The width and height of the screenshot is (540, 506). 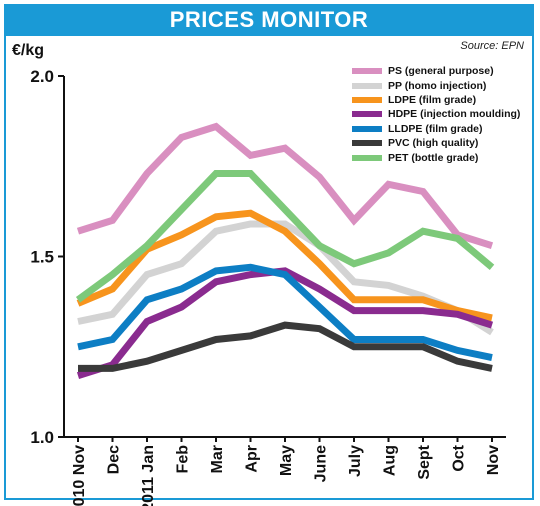 I want to click on legend-label: LLDPE (film grade), so click(x=435, y=128).